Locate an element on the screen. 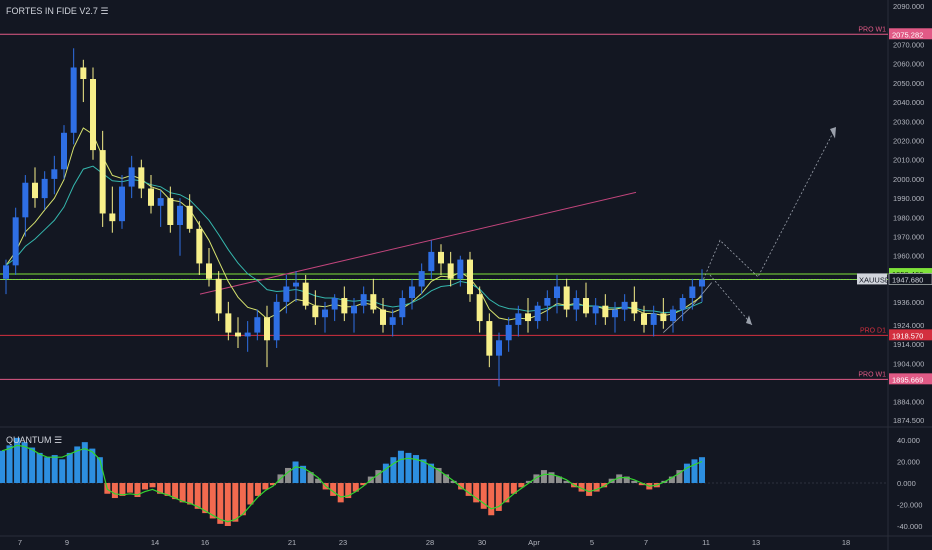  trend-line is located at coordinates (418, 243).